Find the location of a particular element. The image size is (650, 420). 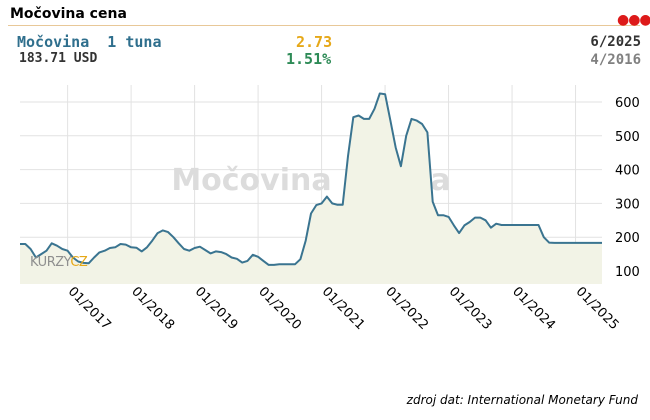

data-source: zdroj dat: International Monetary Fund is located at coordinates (522, 400).